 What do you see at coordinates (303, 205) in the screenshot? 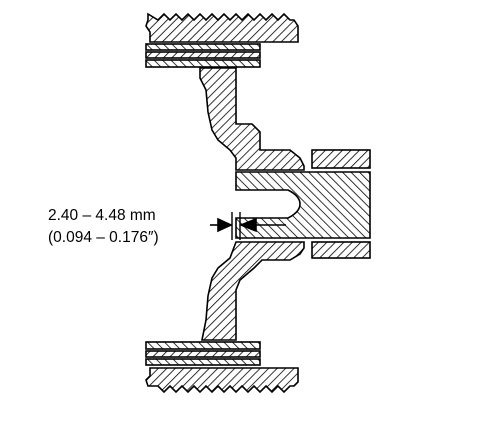
I see `center-shaft` at bounding box center [303, 205].